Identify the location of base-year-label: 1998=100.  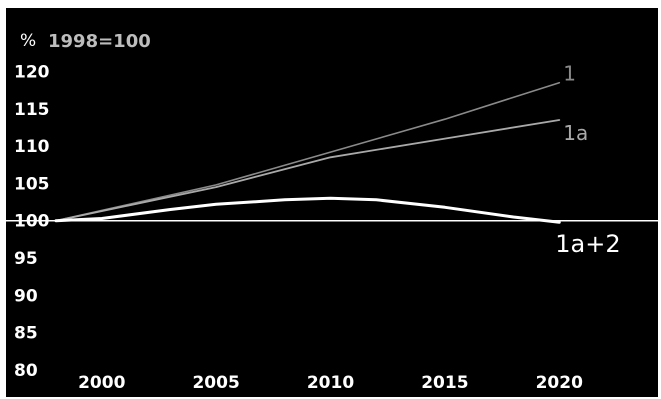
(99, 41).